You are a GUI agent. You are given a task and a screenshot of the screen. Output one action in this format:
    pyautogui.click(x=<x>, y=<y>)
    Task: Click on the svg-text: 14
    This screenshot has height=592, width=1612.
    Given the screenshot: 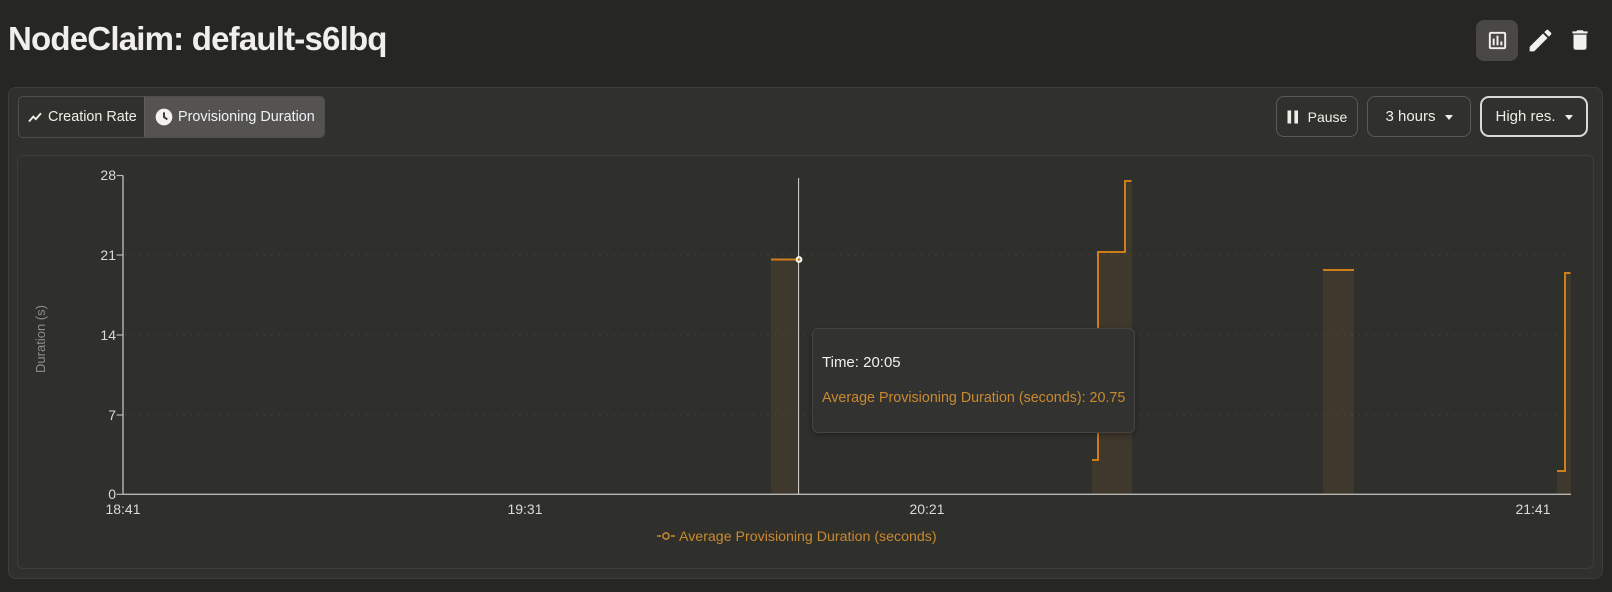 What is the action you would take?
    pyautogui.click(x=108, y=335)
    